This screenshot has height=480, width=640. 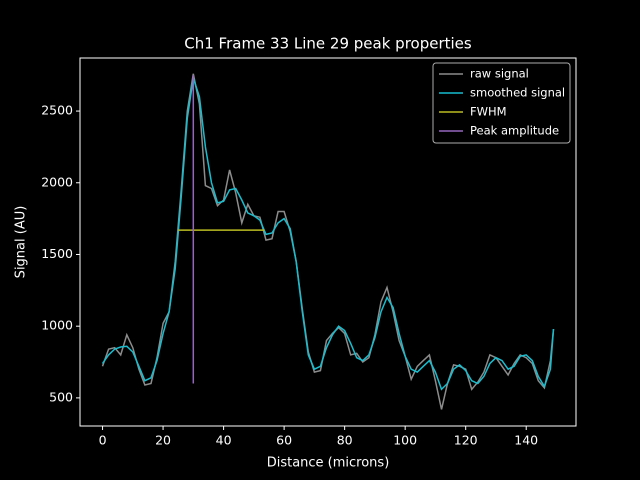 What do you see at coordinates (61, 396) in the screenshot?
I see `y-tick-label: 500` at bounding box center [61, 396].